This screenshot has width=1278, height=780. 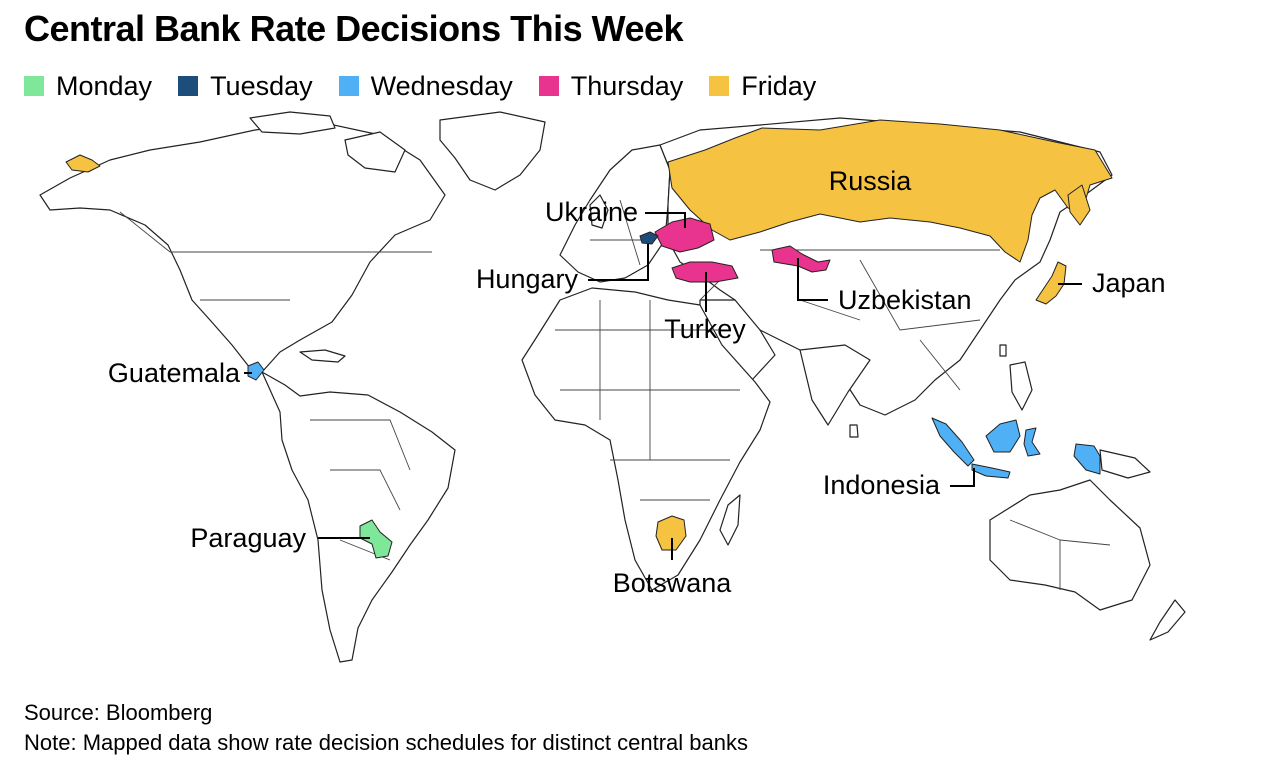 What do you see at coordinates (871, 181) in the screenshot?
I see `label-russia: Russia` at bounding box center [871, 181].